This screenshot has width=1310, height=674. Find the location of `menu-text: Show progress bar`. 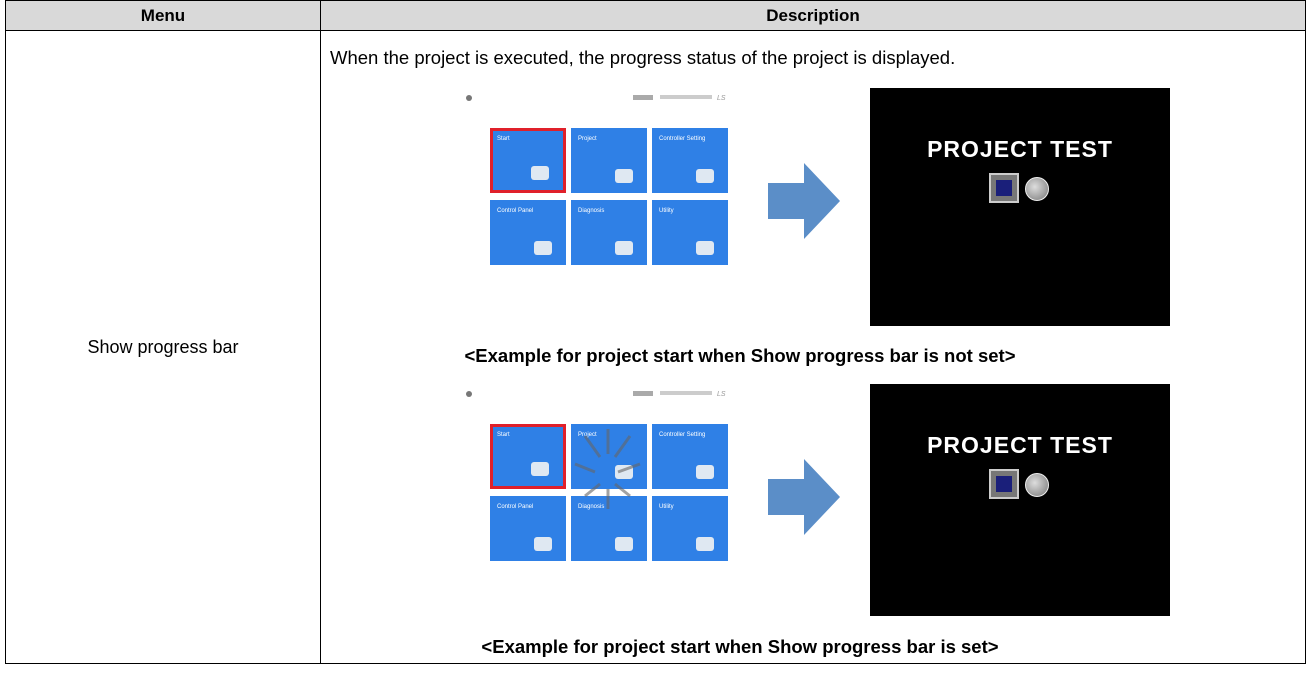

menu-text: Show progress bar is located at coordinates (163, 346).